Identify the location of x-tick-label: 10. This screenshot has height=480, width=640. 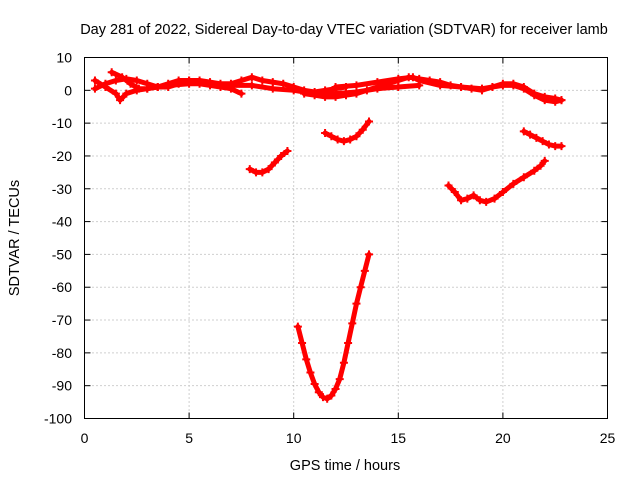
(294, 438).